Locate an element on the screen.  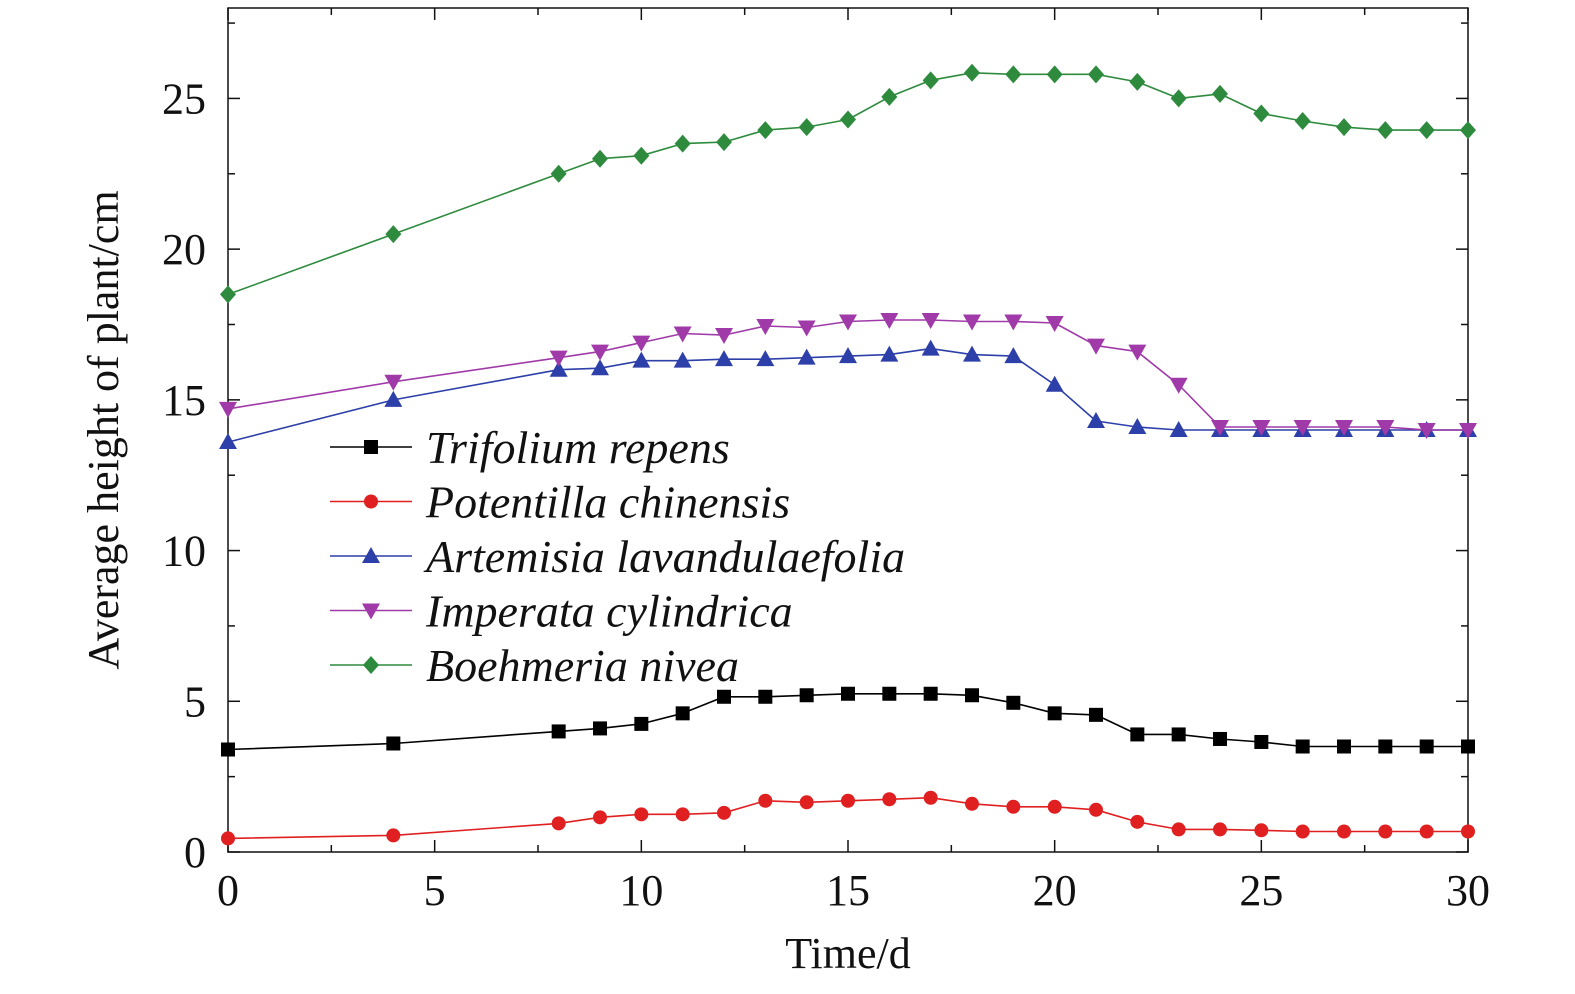
legend-item: Potentilla chinensis is located at coordinates (560, 502).